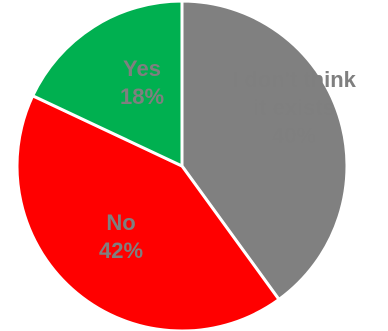 The height and width of the screenshot is (331, 388). What do you see at coordinates (294, 79) in the screenshot?
I see `pie-slice-label-0-line-0: I don't think` at bounding box center [294, 79].